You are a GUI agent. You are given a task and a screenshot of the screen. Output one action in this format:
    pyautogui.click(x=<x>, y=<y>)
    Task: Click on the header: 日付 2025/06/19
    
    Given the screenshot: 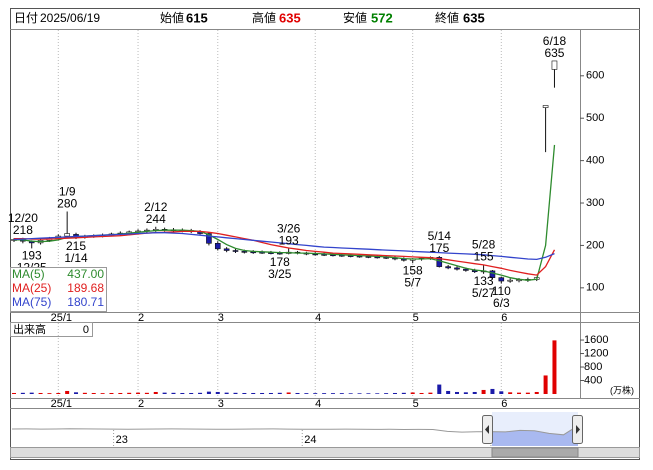 What is the action you would take?
    pyautogui.click(x=57, y=18)
    